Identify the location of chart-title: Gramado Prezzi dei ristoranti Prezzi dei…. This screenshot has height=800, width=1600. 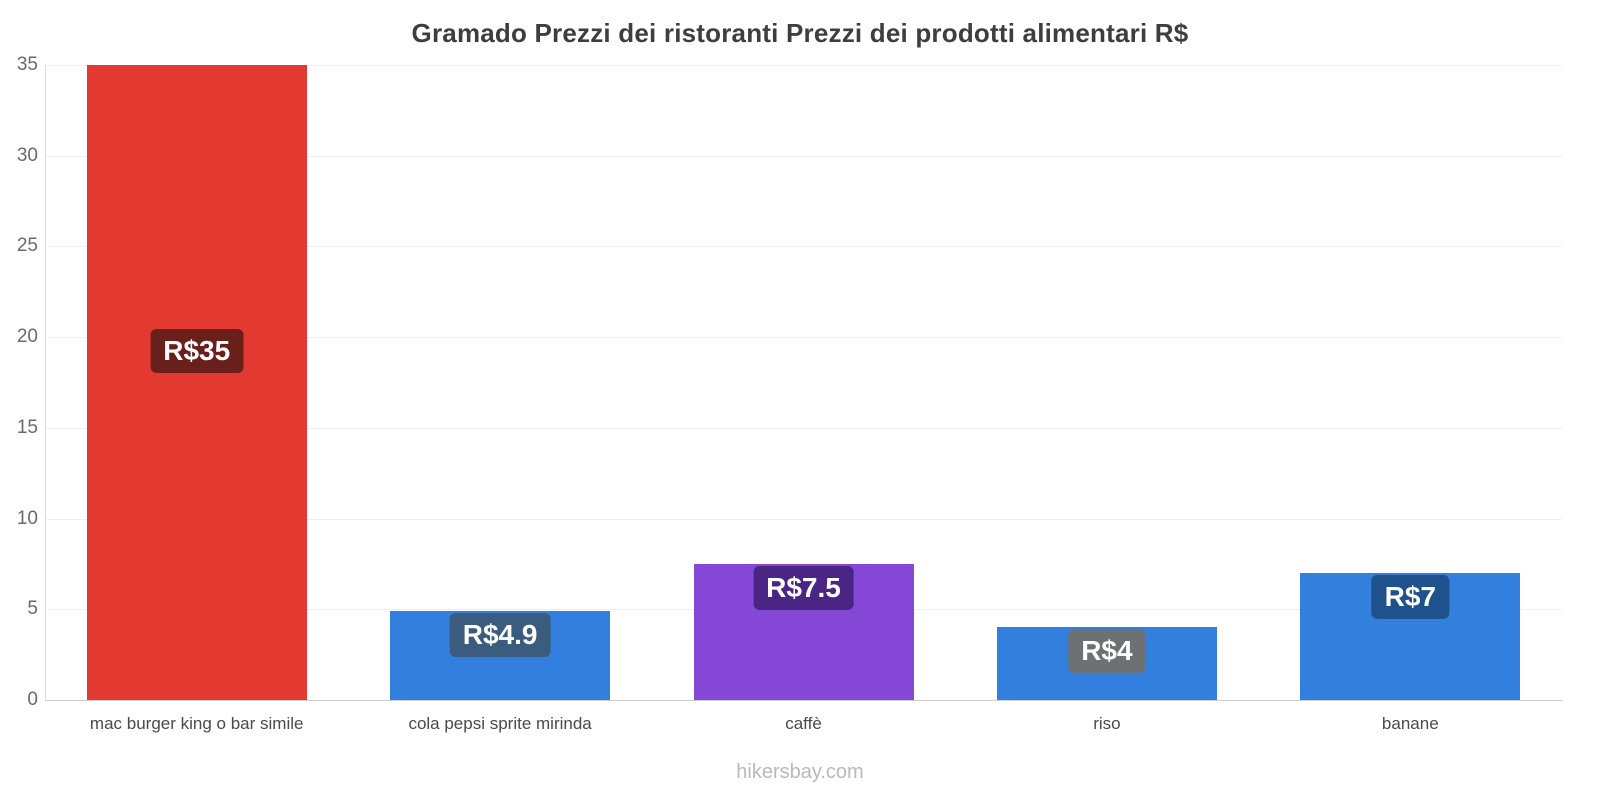
(800, 33).